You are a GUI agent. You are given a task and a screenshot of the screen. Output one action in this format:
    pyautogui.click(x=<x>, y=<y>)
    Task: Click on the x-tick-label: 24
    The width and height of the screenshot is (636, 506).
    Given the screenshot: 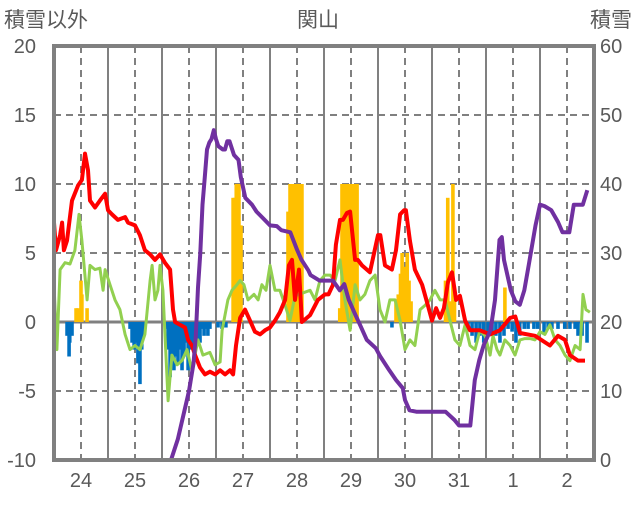 What is the action you would take?
    pyautogui.click(x=81, y=481)
    